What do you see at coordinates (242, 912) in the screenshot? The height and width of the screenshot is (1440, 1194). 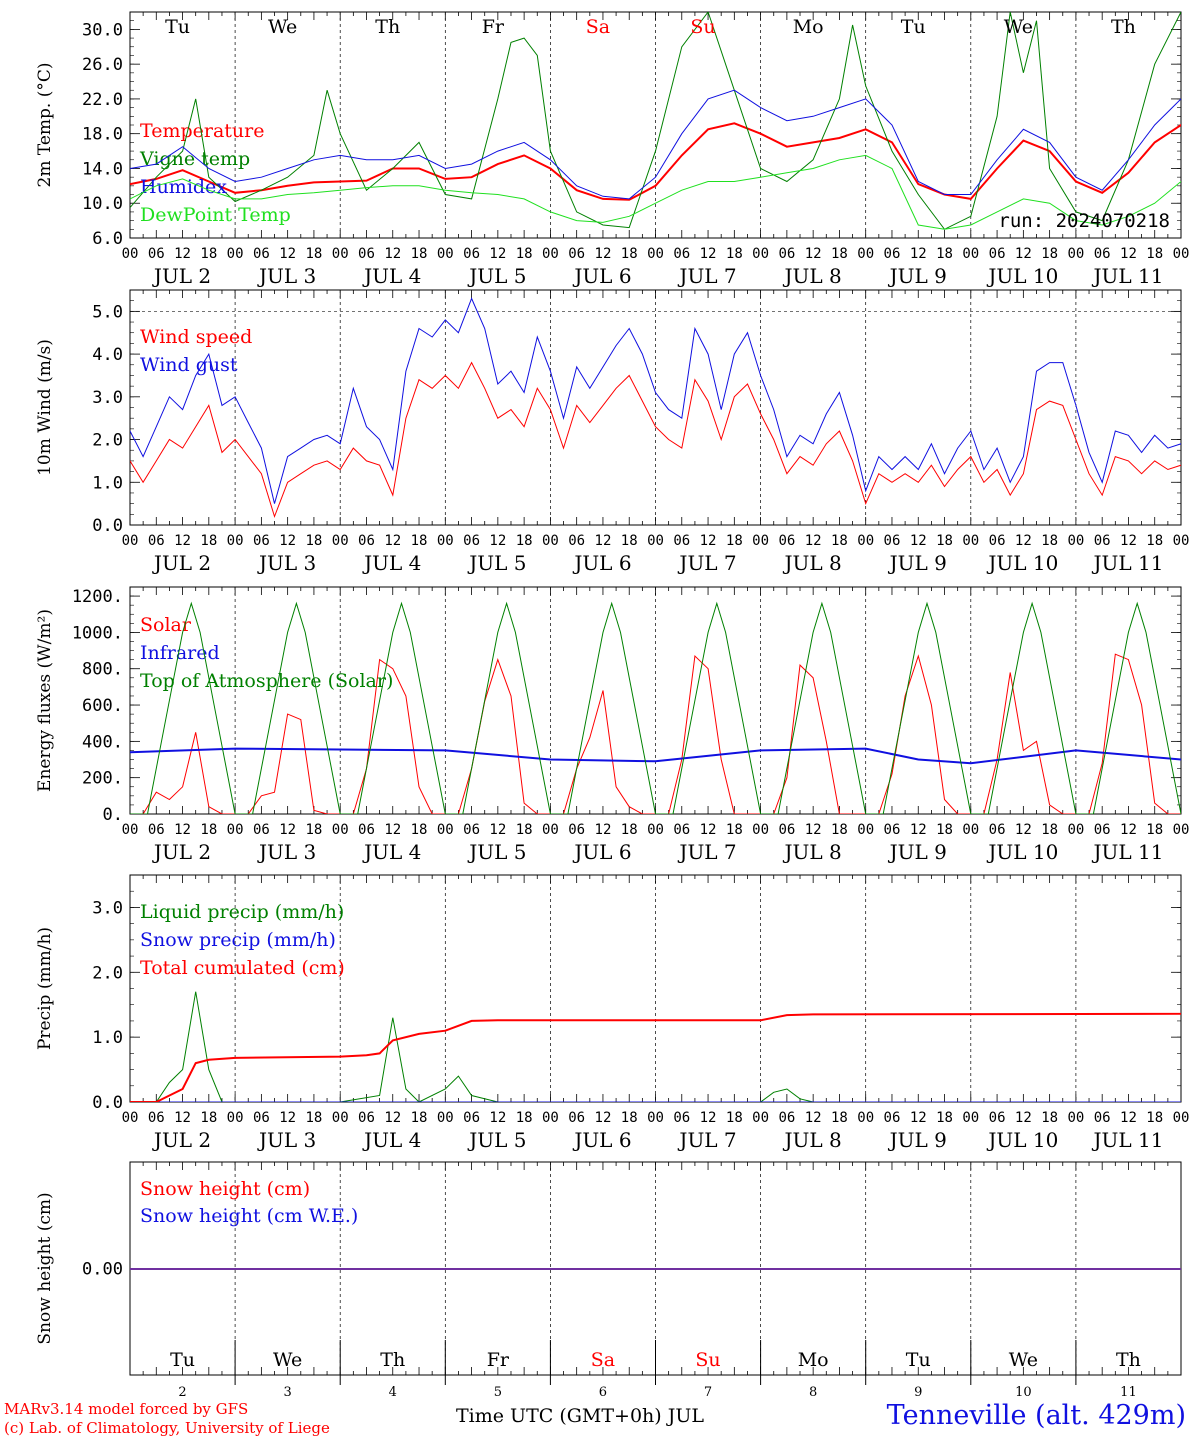 I see `panel-4-legend-1: Liquid precip (mm/h)` at bounding box center [242, 912].